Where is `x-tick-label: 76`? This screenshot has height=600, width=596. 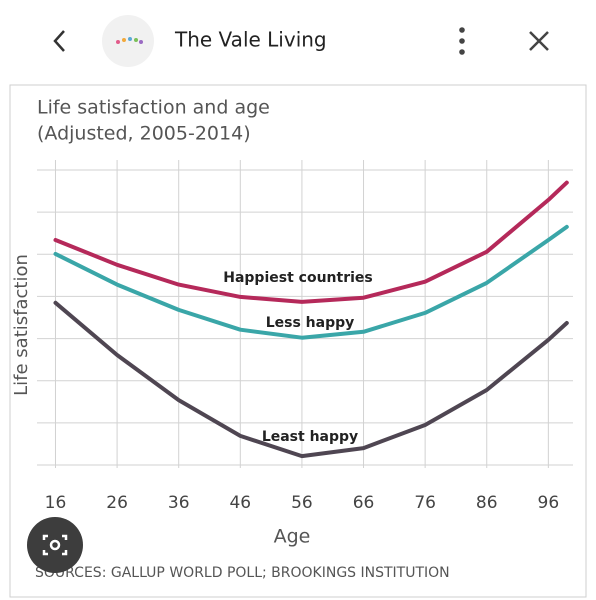
x-tick-label: 76 is located at coordinates (425, 503).